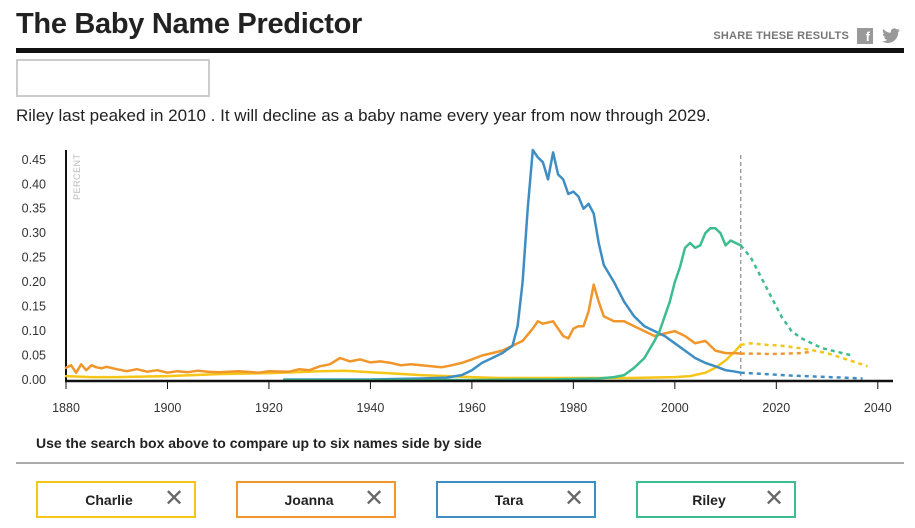 This screenshot has height=528, width=915. Describe the element at coordinates (460, 463) in the screenshot. I see `bottom-rule` at that location.